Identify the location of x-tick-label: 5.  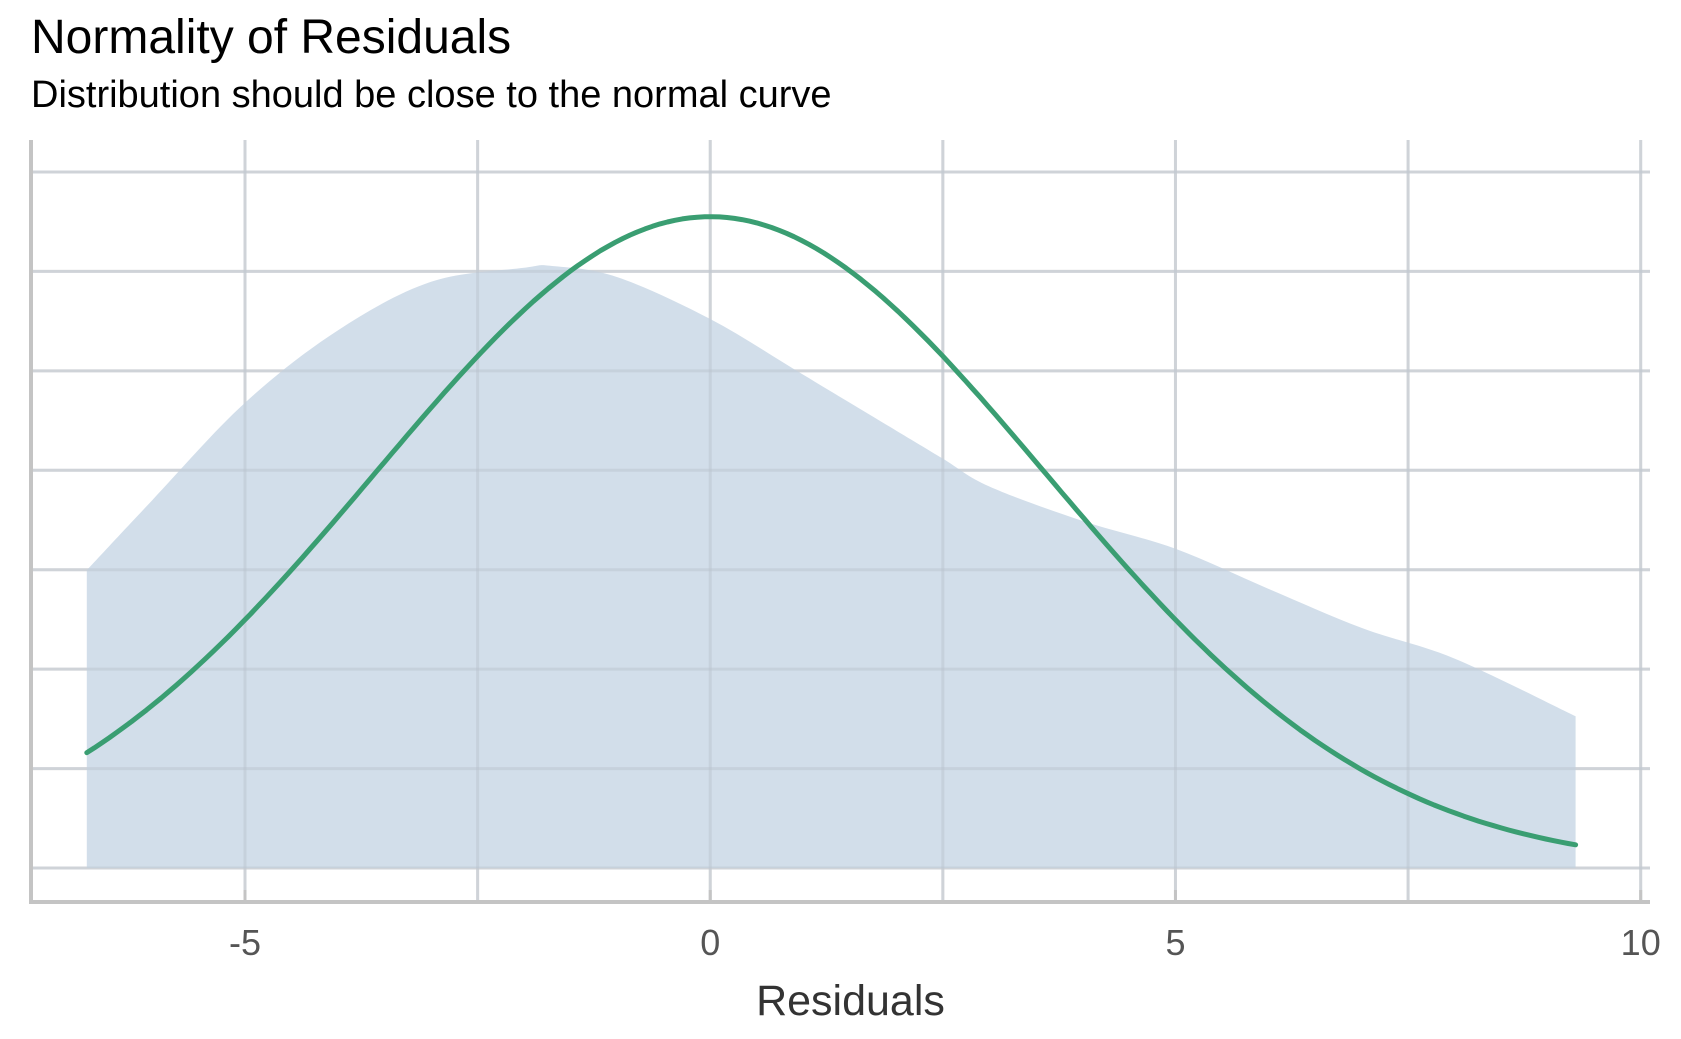
(1175, 942).